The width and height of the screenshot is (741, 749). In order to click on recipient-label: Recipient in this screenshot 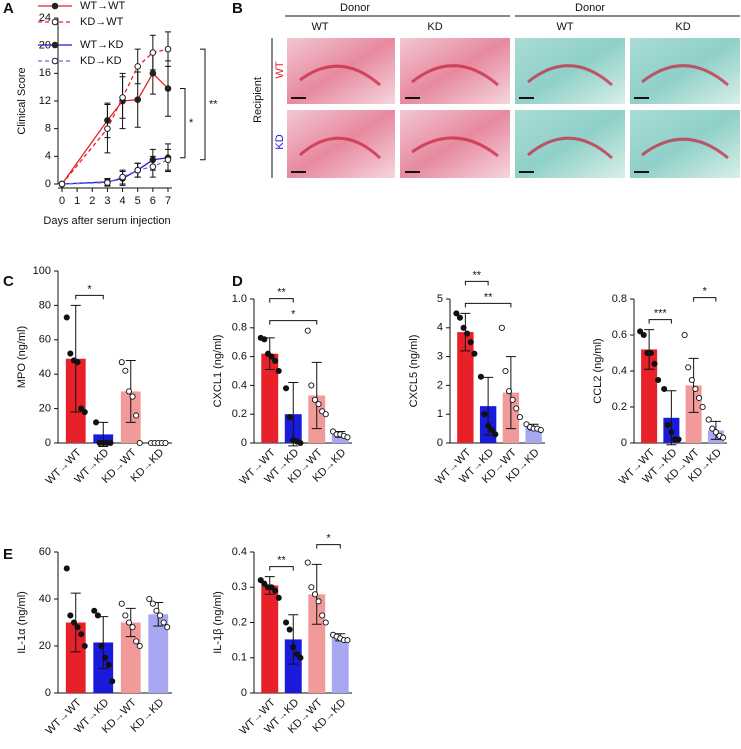, I will do `click(258, 100)`.